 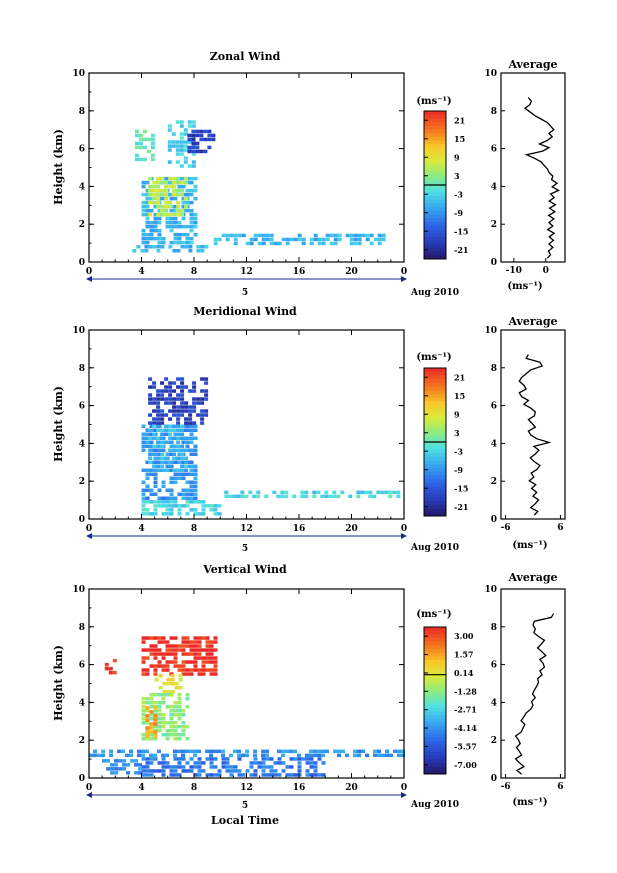 What do you see at coordinates (494, 666) in the screenshot?
I see `profile-y-tick-label: 6` at bounding box center [494, 666].